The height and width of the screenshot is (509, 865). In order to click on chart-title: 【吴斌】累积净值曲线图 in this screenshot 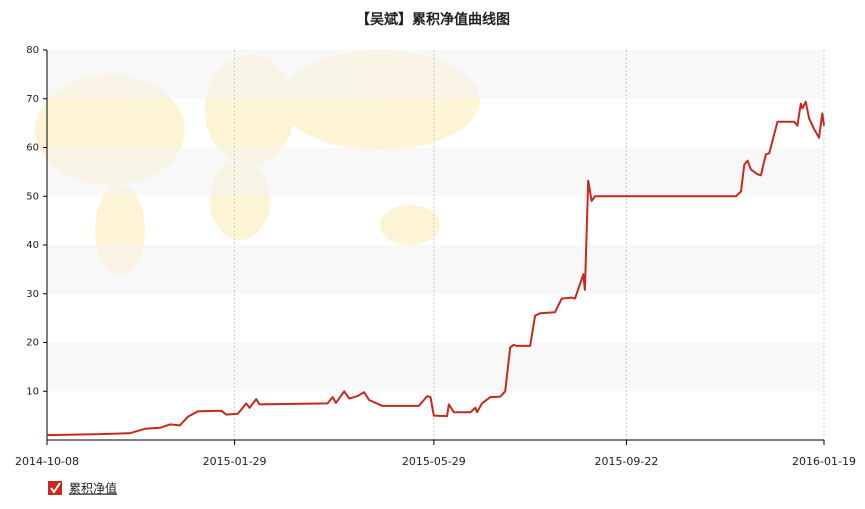, I will do `click(433, 19)`.